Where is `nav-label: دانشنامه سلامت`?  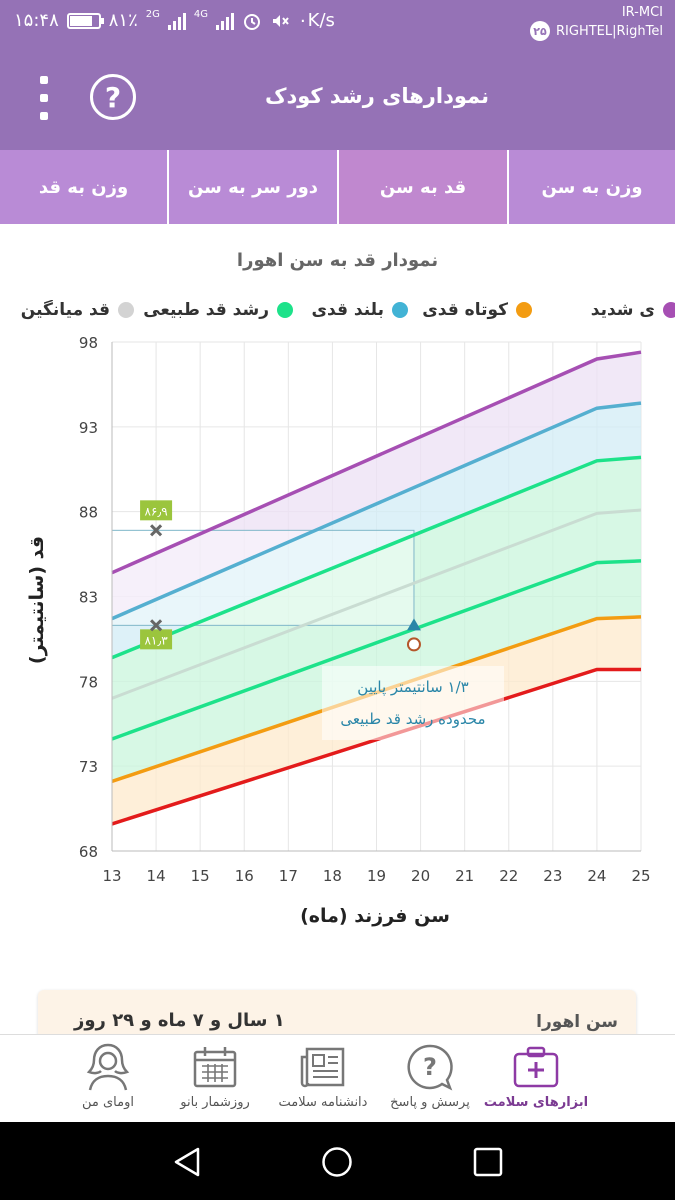 nav-label: دانشنامه سلامت is located at coordinates (323, 1102).